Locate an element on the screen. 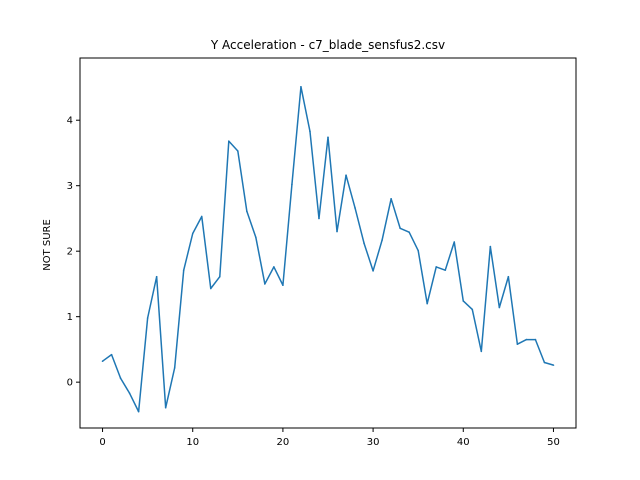 The width and height of the screenshot is (640, 480). x-tick-label: 0 is located at coordinates (102, 442).